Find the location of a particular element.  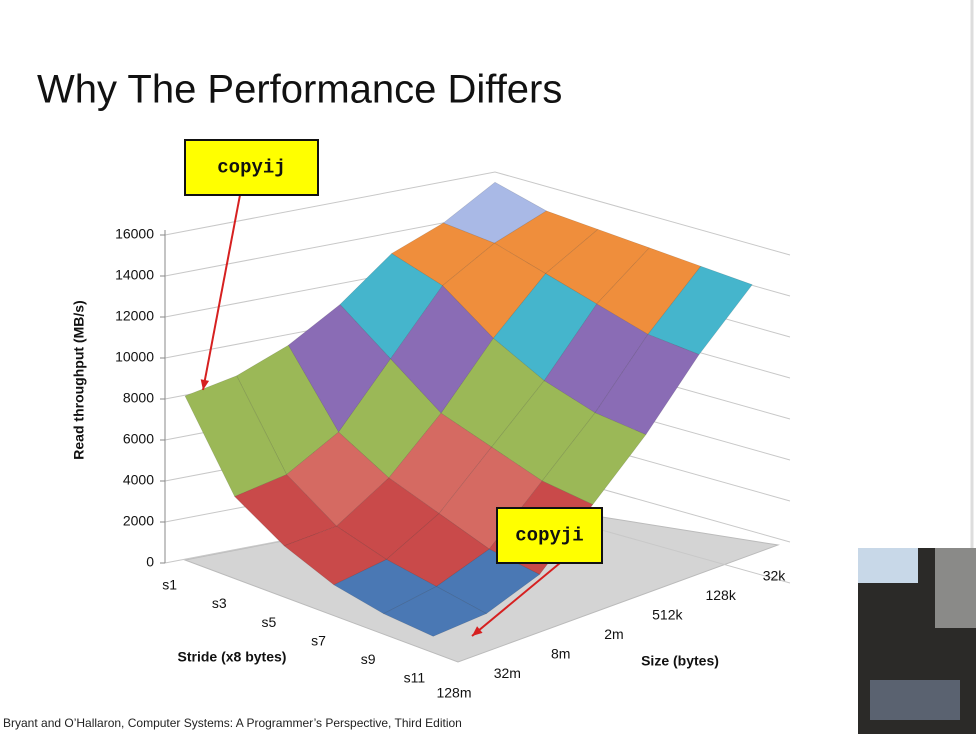

y-tick-label: 12000 is located at coordinates (134, 316).